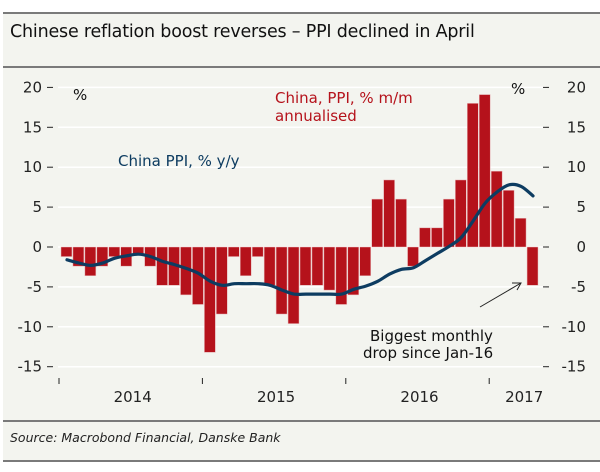 This screenshot has height=472, width=600. I want to click on footer-rule, so click(301, 421).